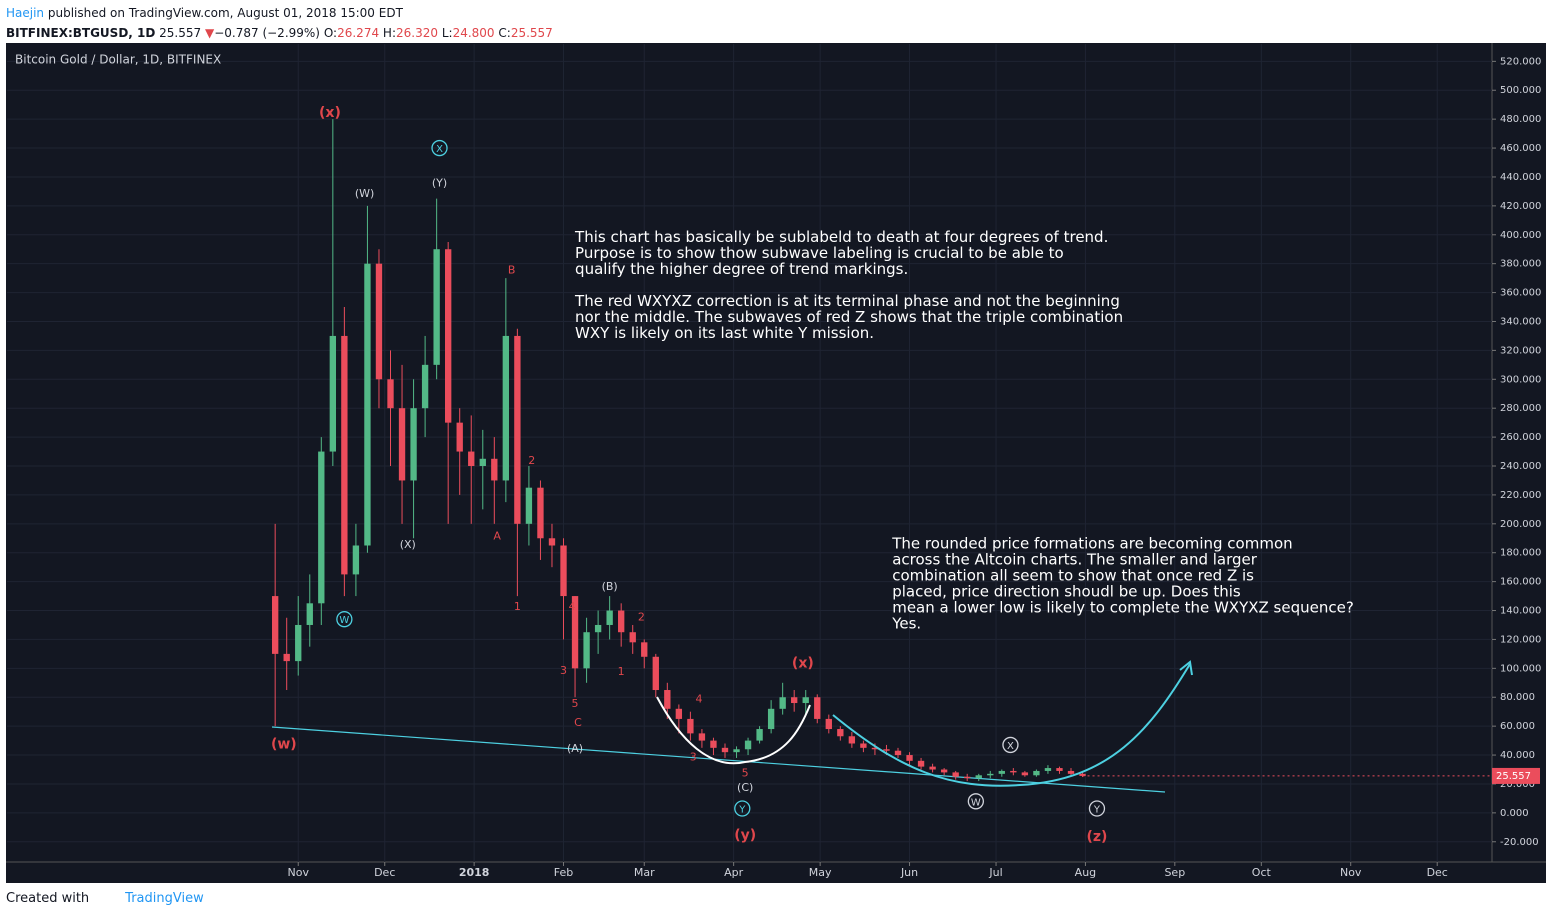  What do you see at coordinates (1517, 784) in the screenshot?
I see `y-tick-label: 20.000` at bounding box center [1517, 784].